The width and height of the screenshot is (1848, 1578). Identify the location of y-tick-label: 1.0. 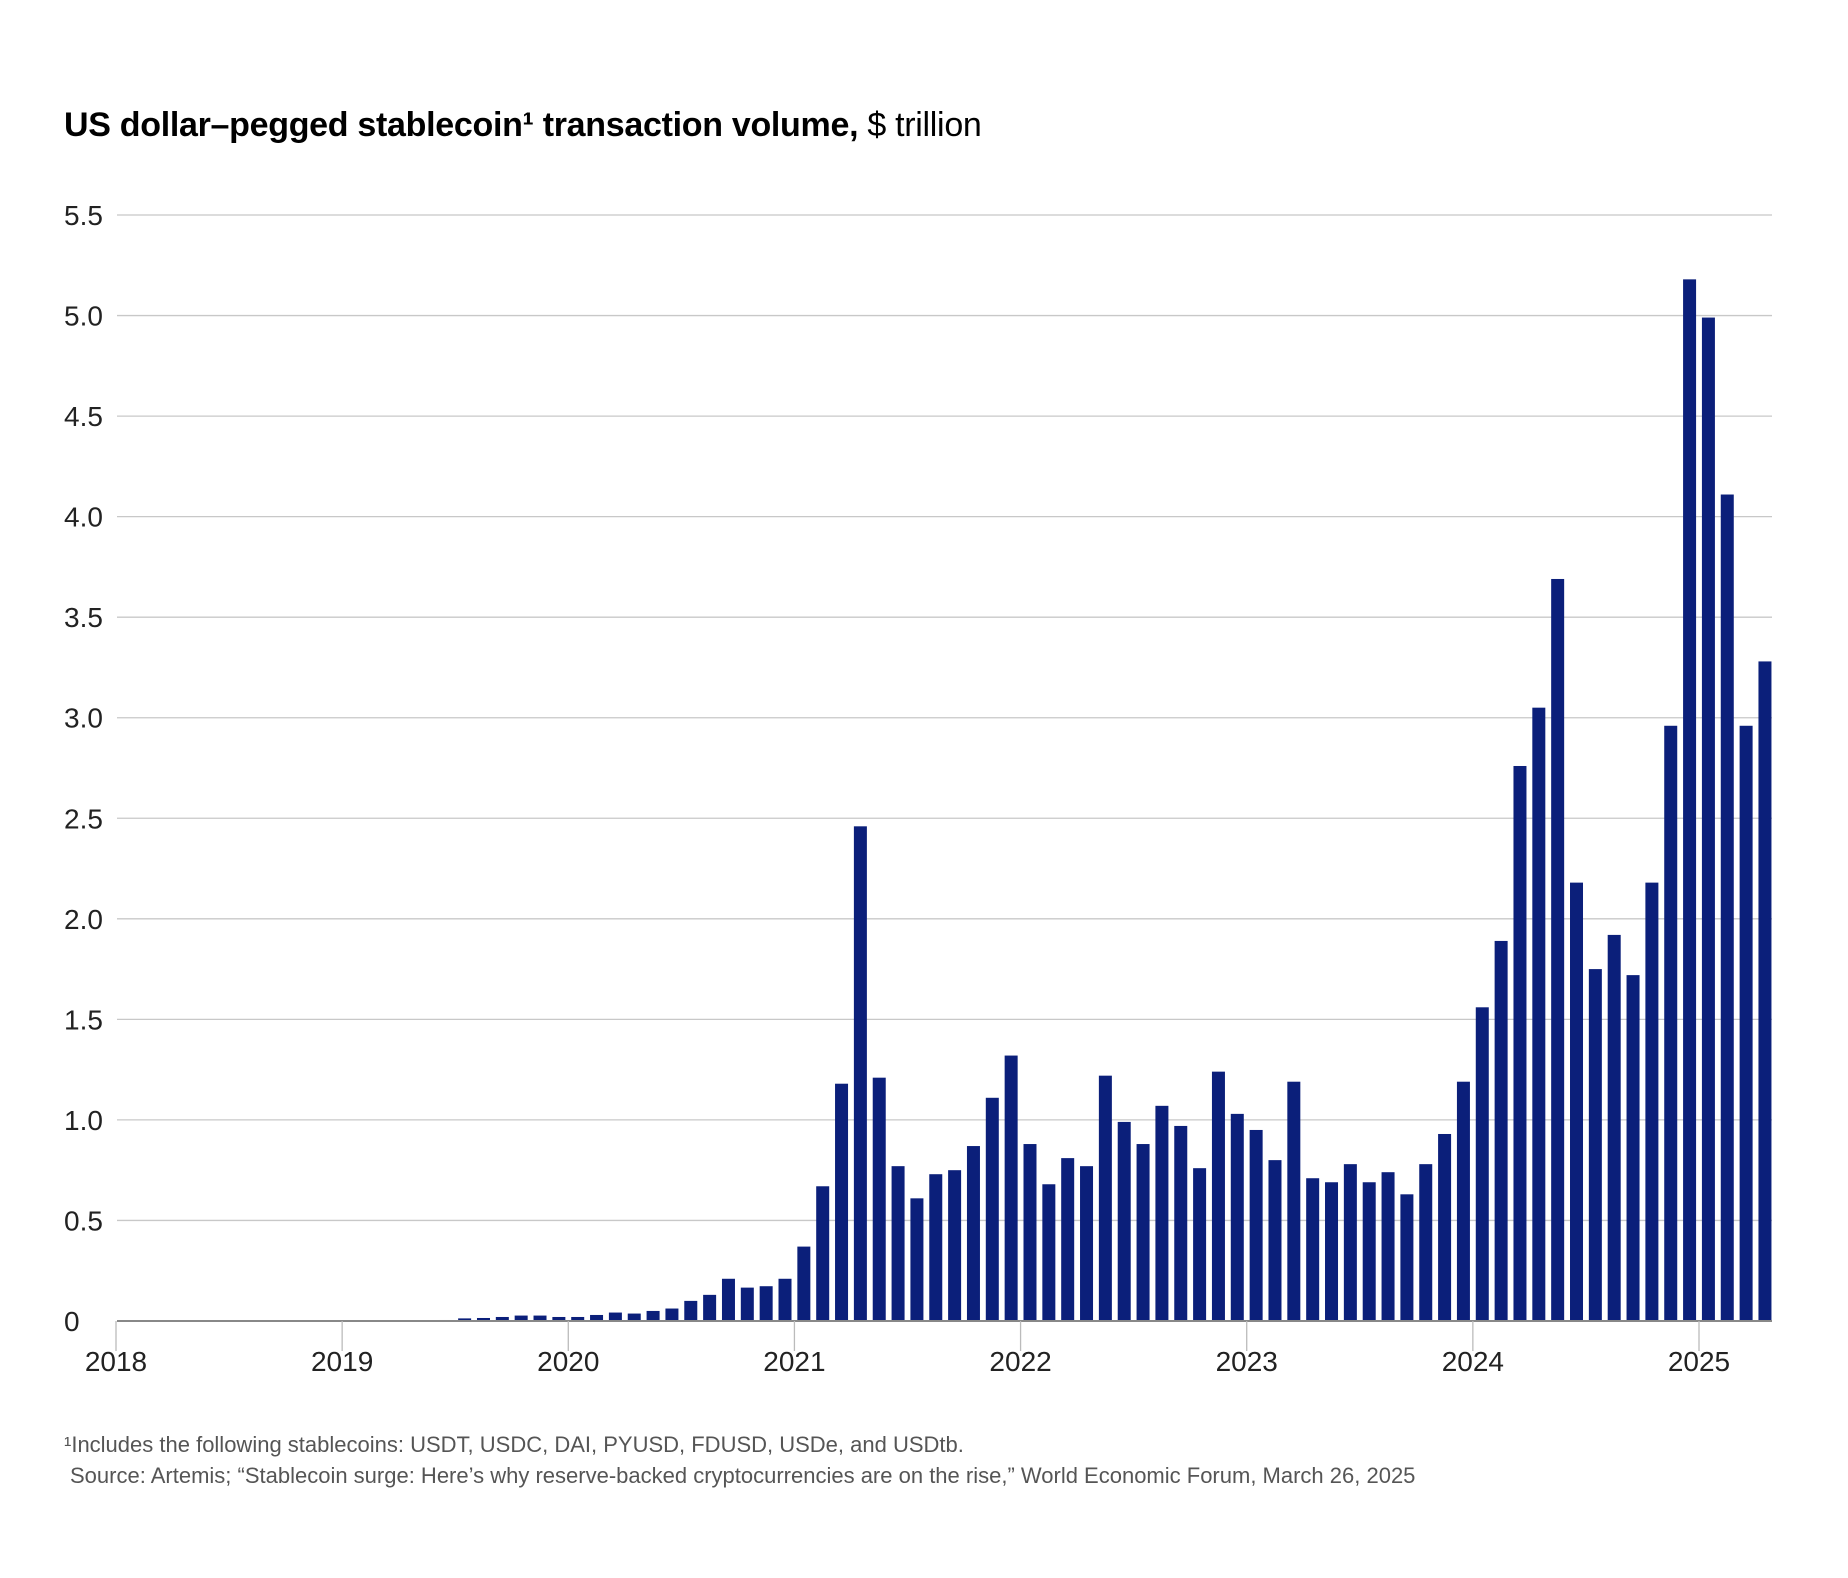
(83, 1120).